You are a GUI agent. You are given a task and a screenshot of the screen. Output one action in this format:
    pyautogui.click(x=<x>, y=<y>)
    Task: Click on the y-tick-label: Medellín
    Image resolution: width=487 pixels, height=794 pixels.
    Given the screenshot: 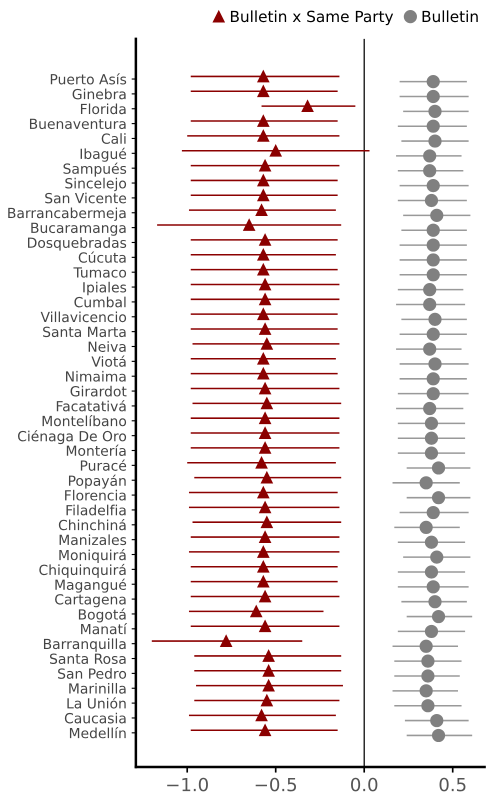 What is the action you would take?
    pyautogui.click(x=98, y=732)
    